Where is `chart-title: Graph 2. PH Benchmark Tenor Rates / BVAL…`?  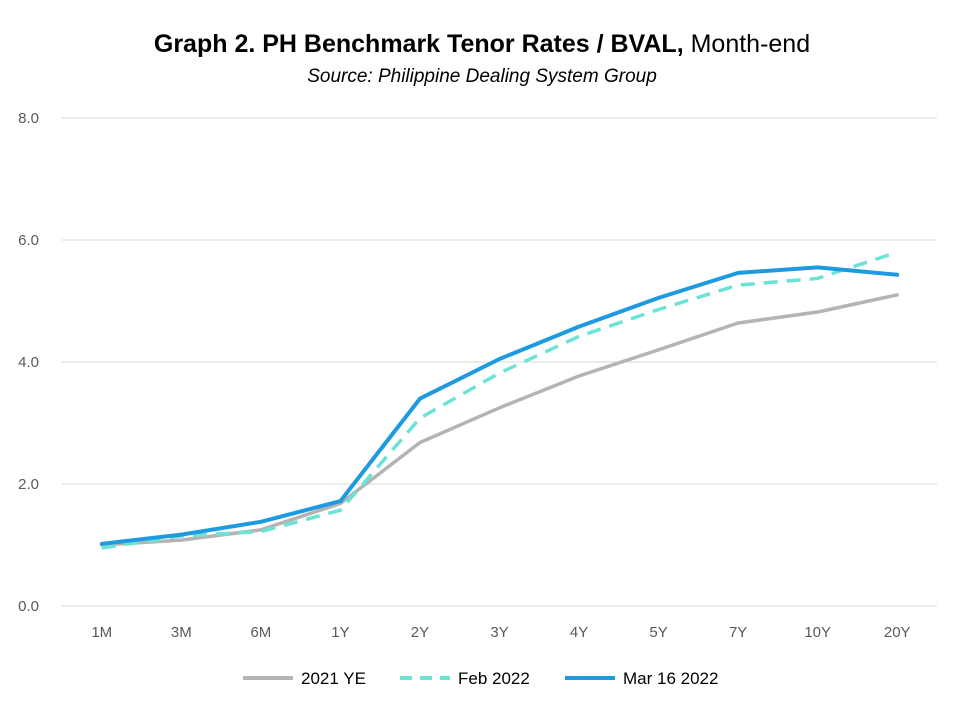
chart-title: Graph 2. PH Benchmark Tenor Rates / BVAL… is located at coordinates (482, 44).